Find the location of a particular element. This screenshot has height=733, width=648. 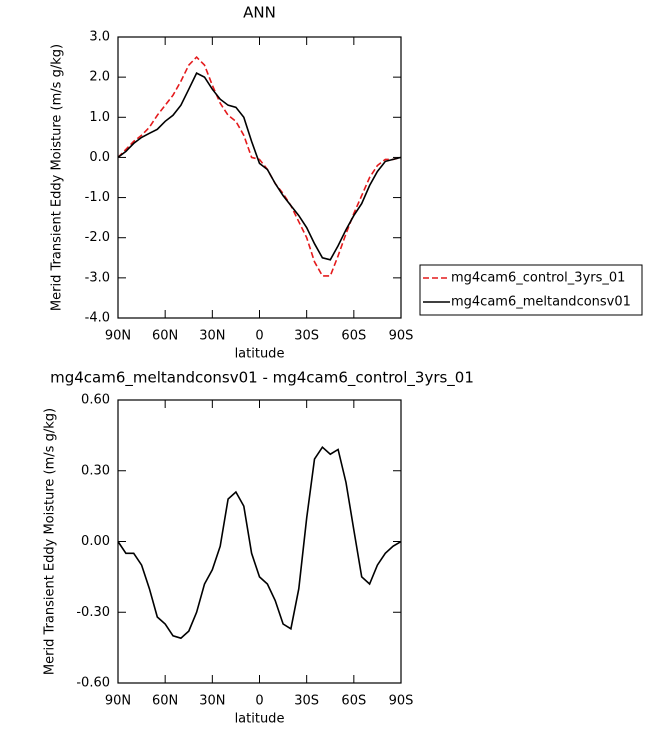

y-tick-label: -0.30 is located at coordinates (93, 612).